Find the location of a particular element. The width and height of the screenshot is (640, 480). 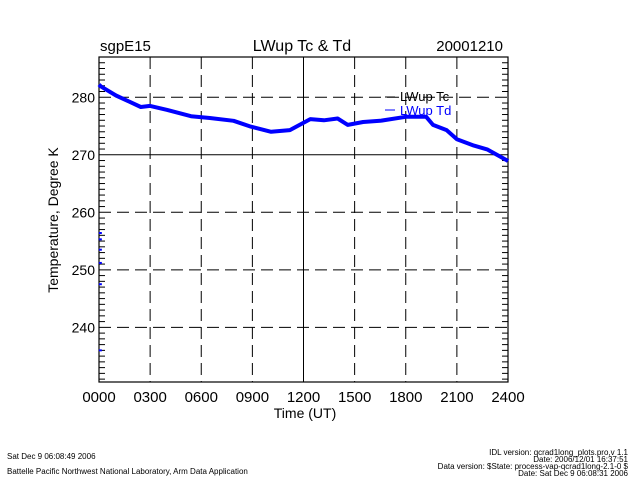

x-tick-label: 2100 is located at coordinates (456, 397).